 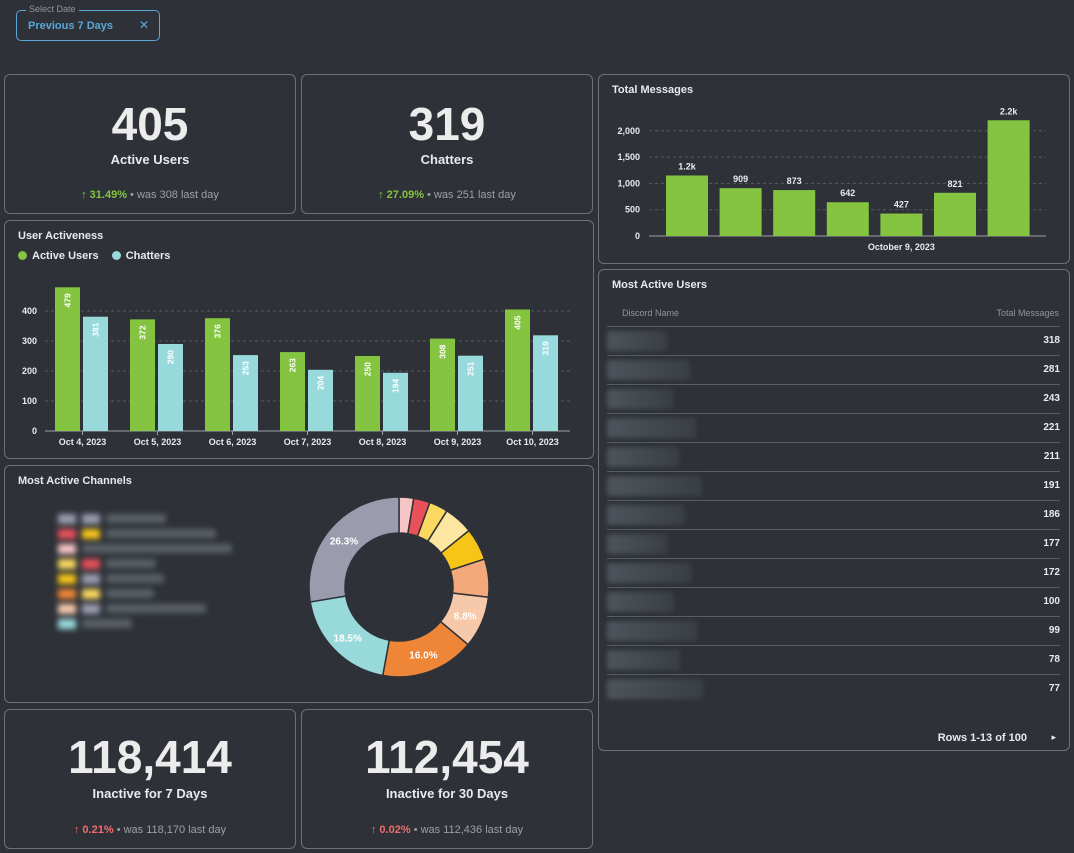 What do you see at coordinates (218, 331) in the screenshot?
I see `bar-value-label: 376` at bounding box center [218, 331].